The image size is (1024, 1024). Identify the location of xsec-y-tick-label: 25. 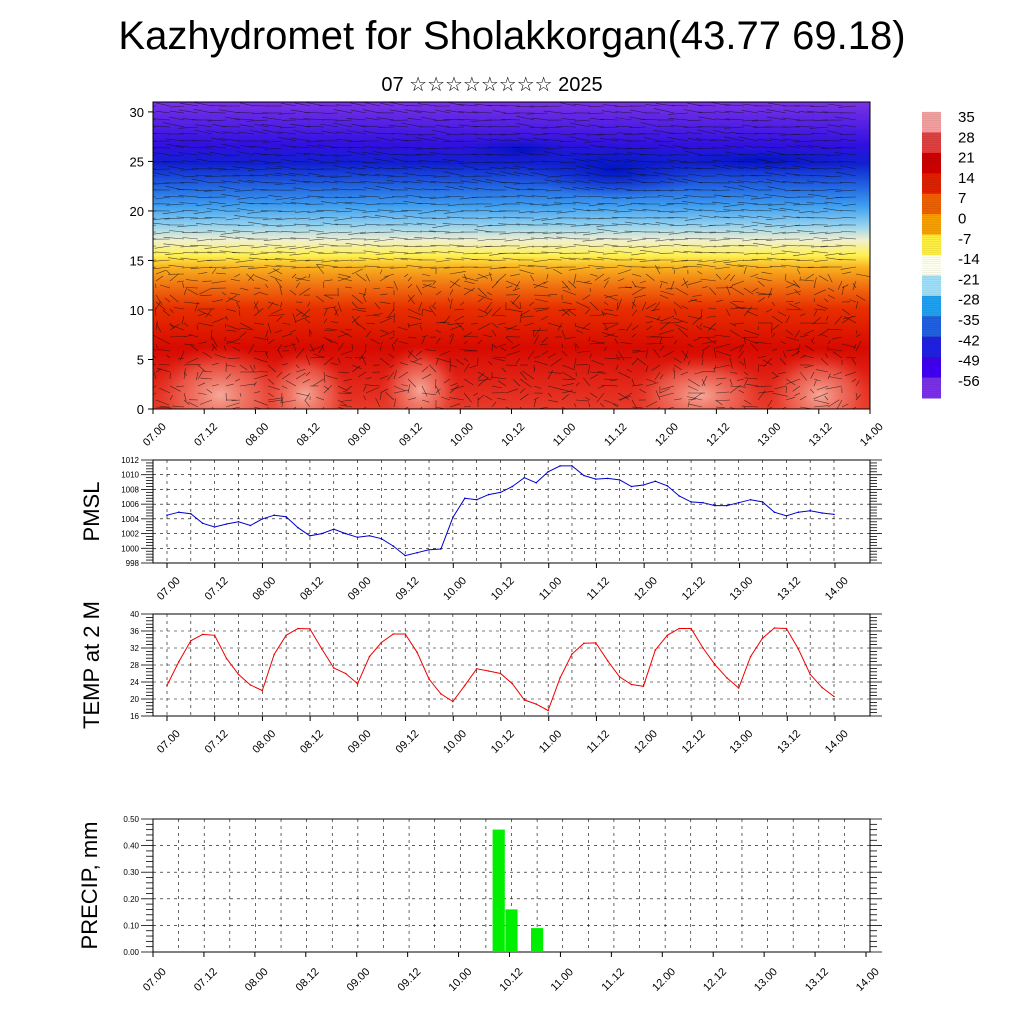
(137, 161).